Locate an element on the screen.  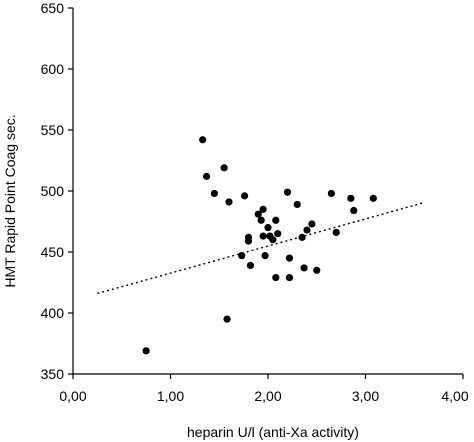
y-tick-label: 450 is located at coordinates (53, 252).